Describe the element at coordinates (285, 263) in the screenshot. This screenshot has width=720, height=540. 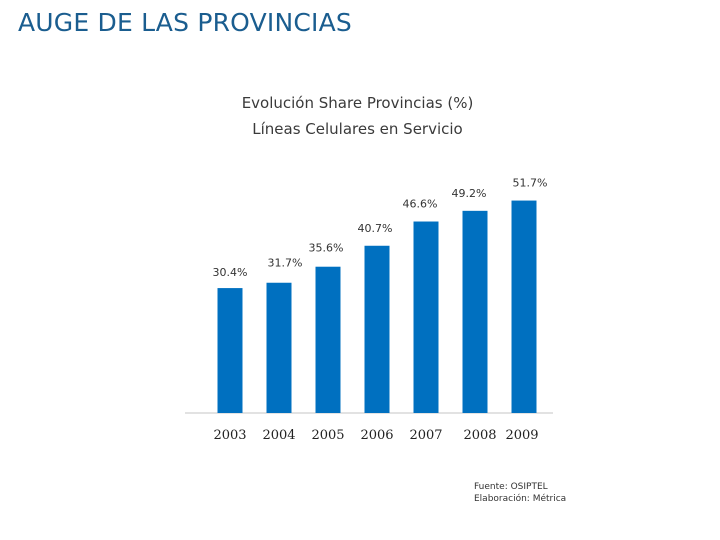
I see `value-label-2004: 31.7%` at that location.